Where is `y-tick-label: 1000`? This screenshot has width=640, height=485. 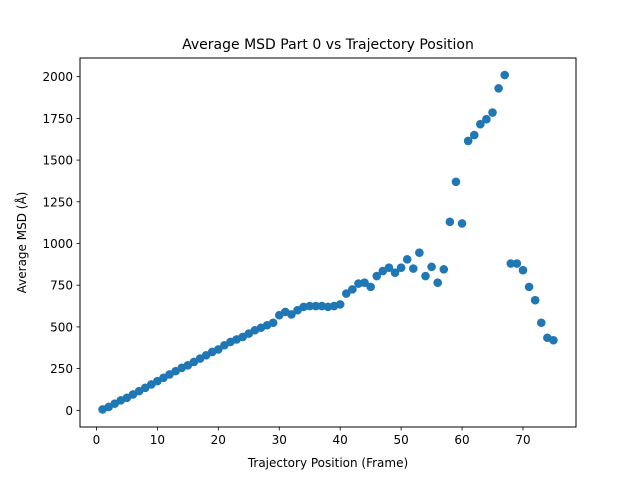 y-tick-label: 1000 is located at coordinates (57, 244).